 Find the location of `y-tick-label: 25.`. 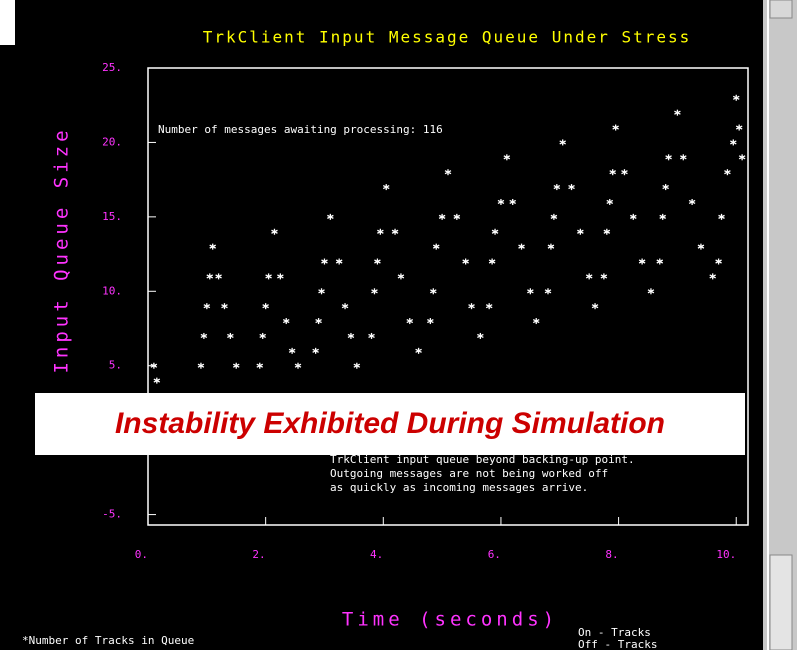

y-tick-label: 25. is located at coordinates (112, 67).